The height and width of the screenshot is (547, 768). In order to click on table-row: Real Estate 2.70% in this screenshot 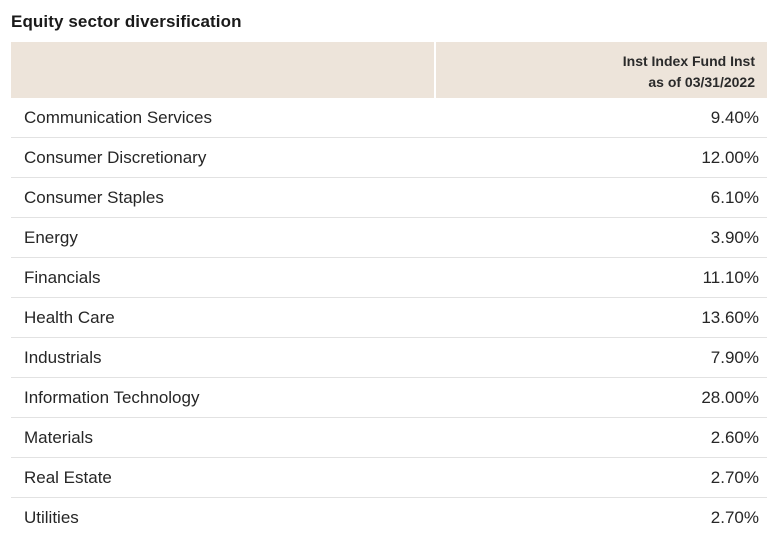, I will do `click(389, 478)`.